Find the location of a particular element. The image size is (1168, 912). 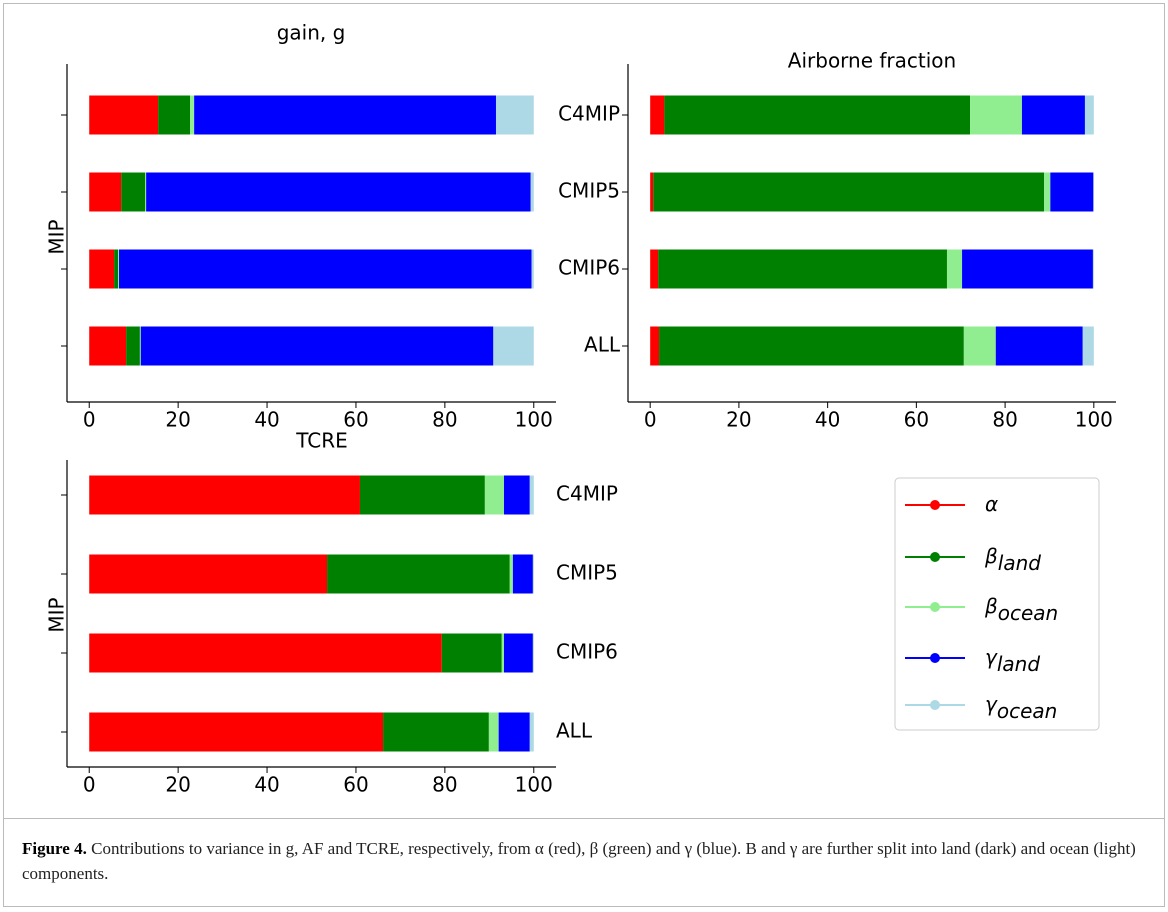

legend-label: α is located at coordinates (991, 504).